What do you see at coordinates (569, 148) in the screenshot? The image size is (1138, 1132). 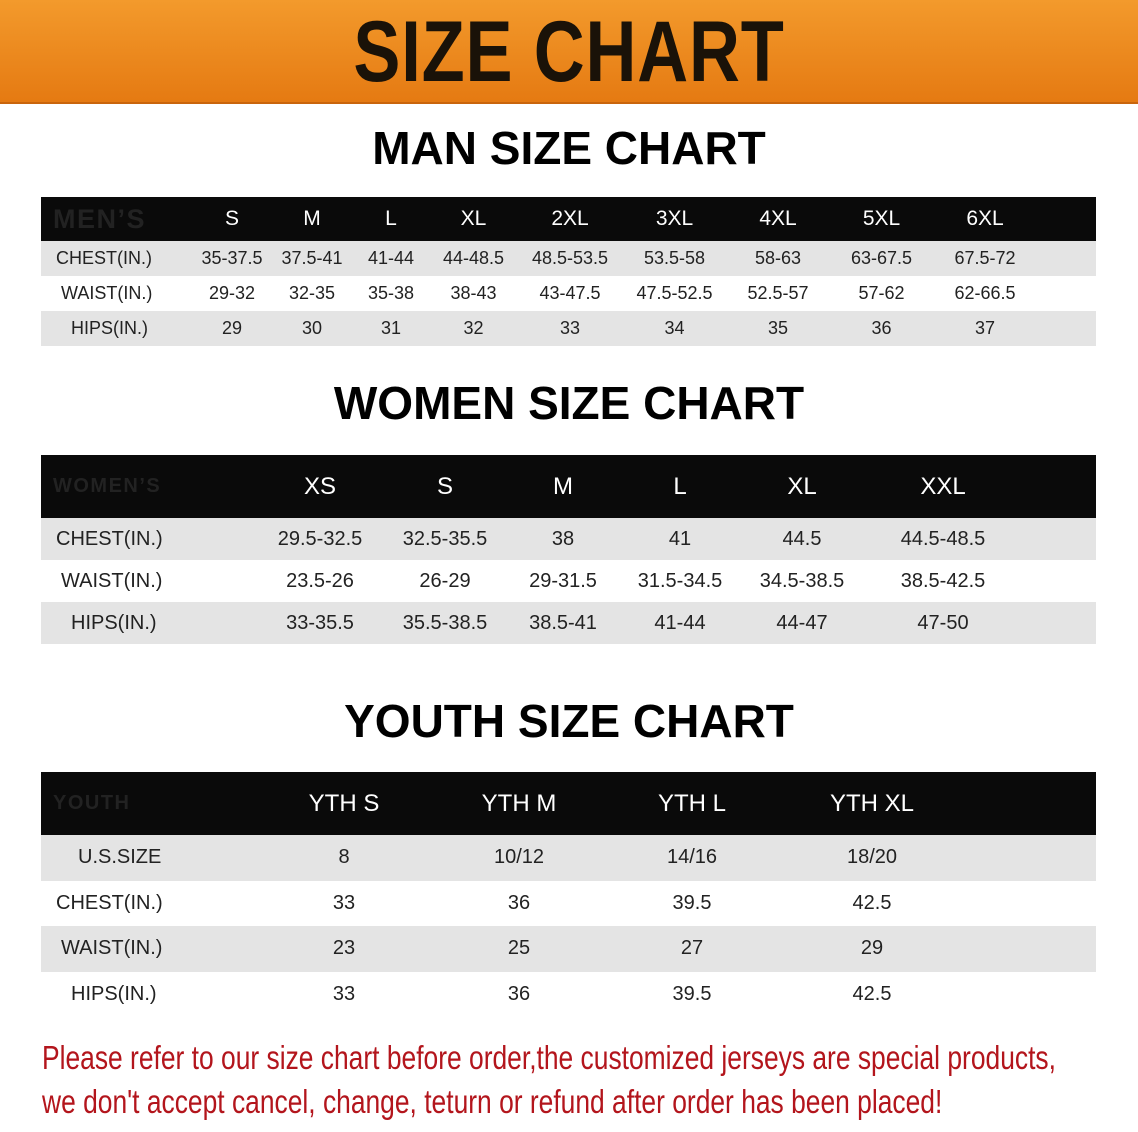 I see `men-heading: MAN SIZE CHART` at bounding box center [569, 148].